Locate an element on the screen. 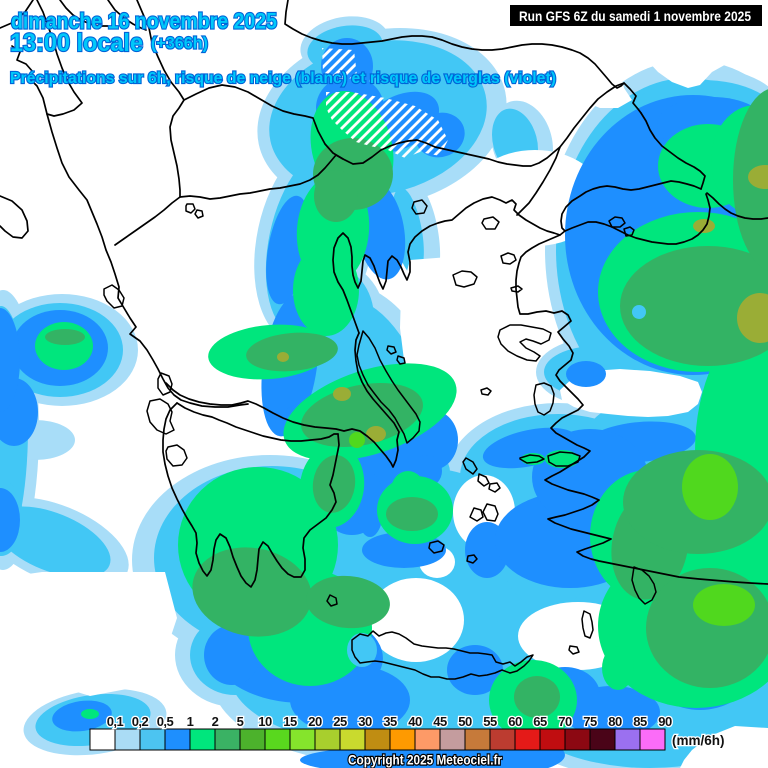 The width and height of the screenshot is (768, 768). svg-text: 85 is located at coordinates (640, 721).